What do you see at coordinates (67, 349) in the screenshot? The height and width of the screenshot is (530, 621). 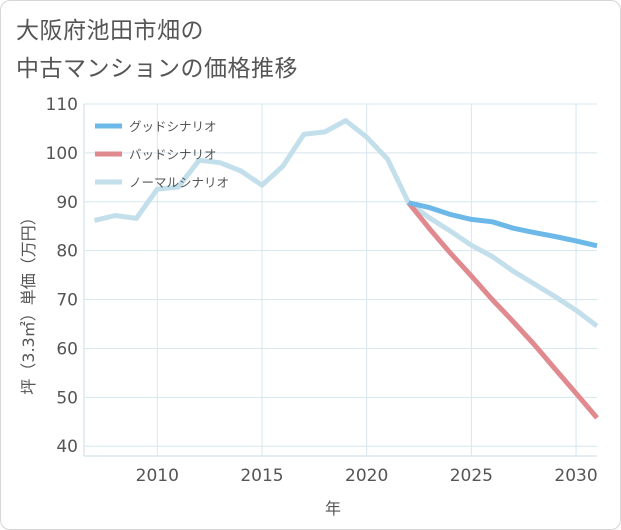 I see `y-tick-label: 60` at bounding box center [67, 349].